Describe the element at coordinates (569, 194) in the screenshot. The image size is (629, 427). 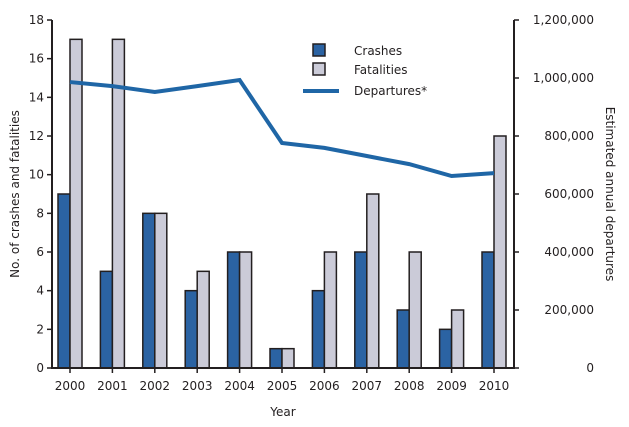
I see `y-right-tick-label: 600,000` at that location.